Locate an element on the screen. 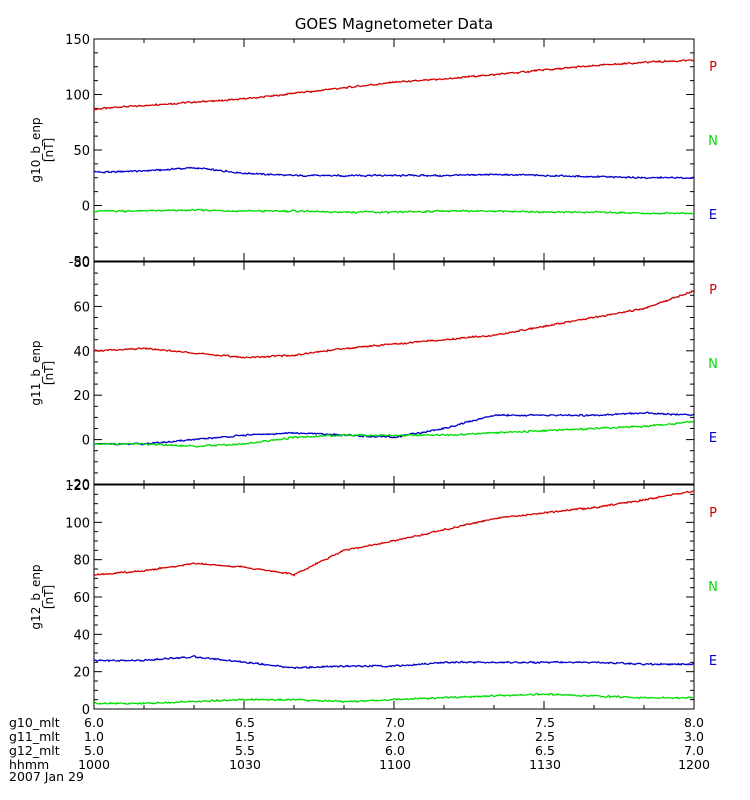  footer-row-label: g11_mlt is located at coordinates (34, 736).